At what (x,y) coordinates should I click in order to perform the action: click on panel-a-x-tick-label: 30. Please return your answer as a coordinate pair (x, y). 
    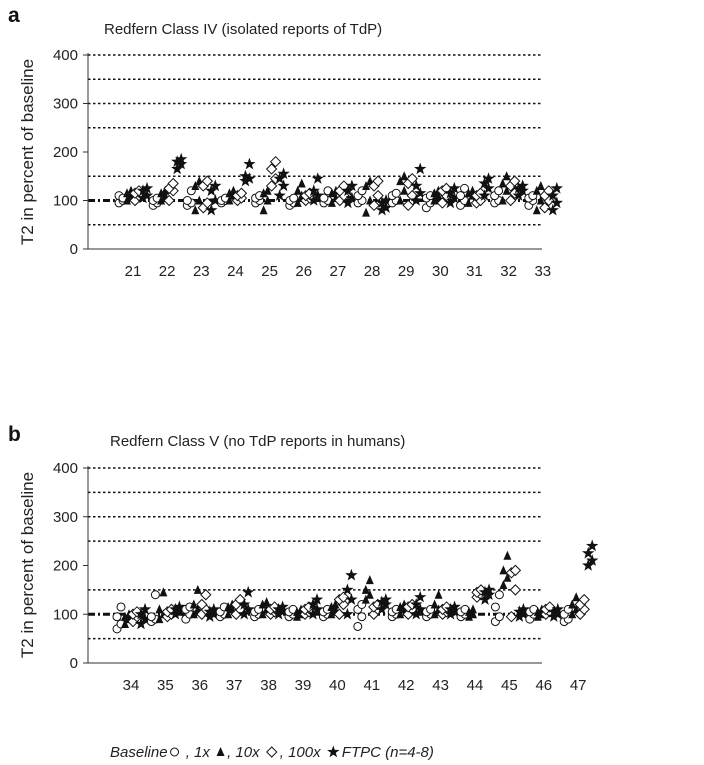
    Looking at the image, I should click on (440, 271).